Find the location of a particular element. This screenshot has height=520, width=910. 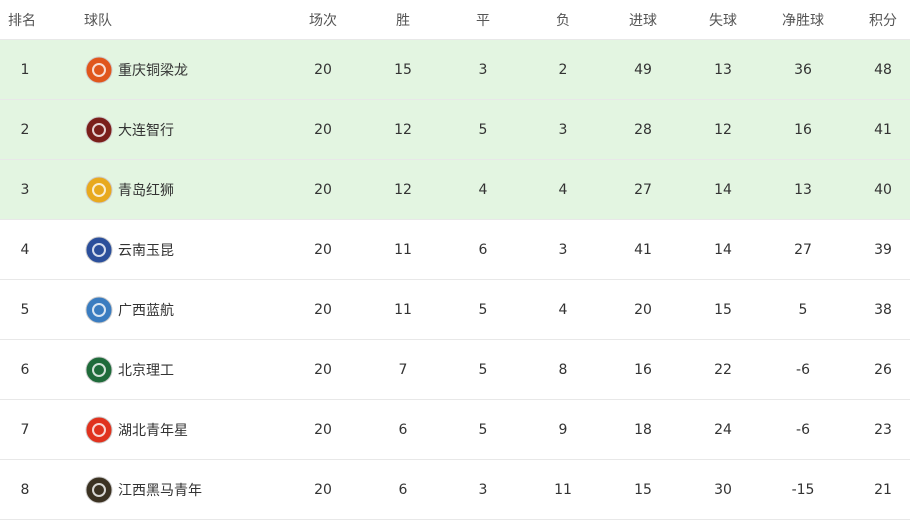

team-name: 大连智行 is located at coordinates (146, 130).